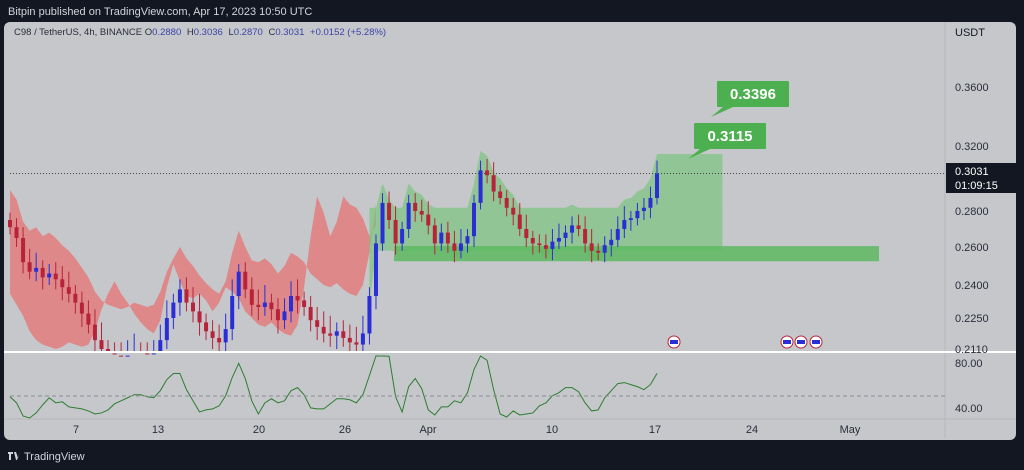 The height and width of the screenshot is (470, 1024). I want to click on high-value: 0.3036, so click(208, 32).